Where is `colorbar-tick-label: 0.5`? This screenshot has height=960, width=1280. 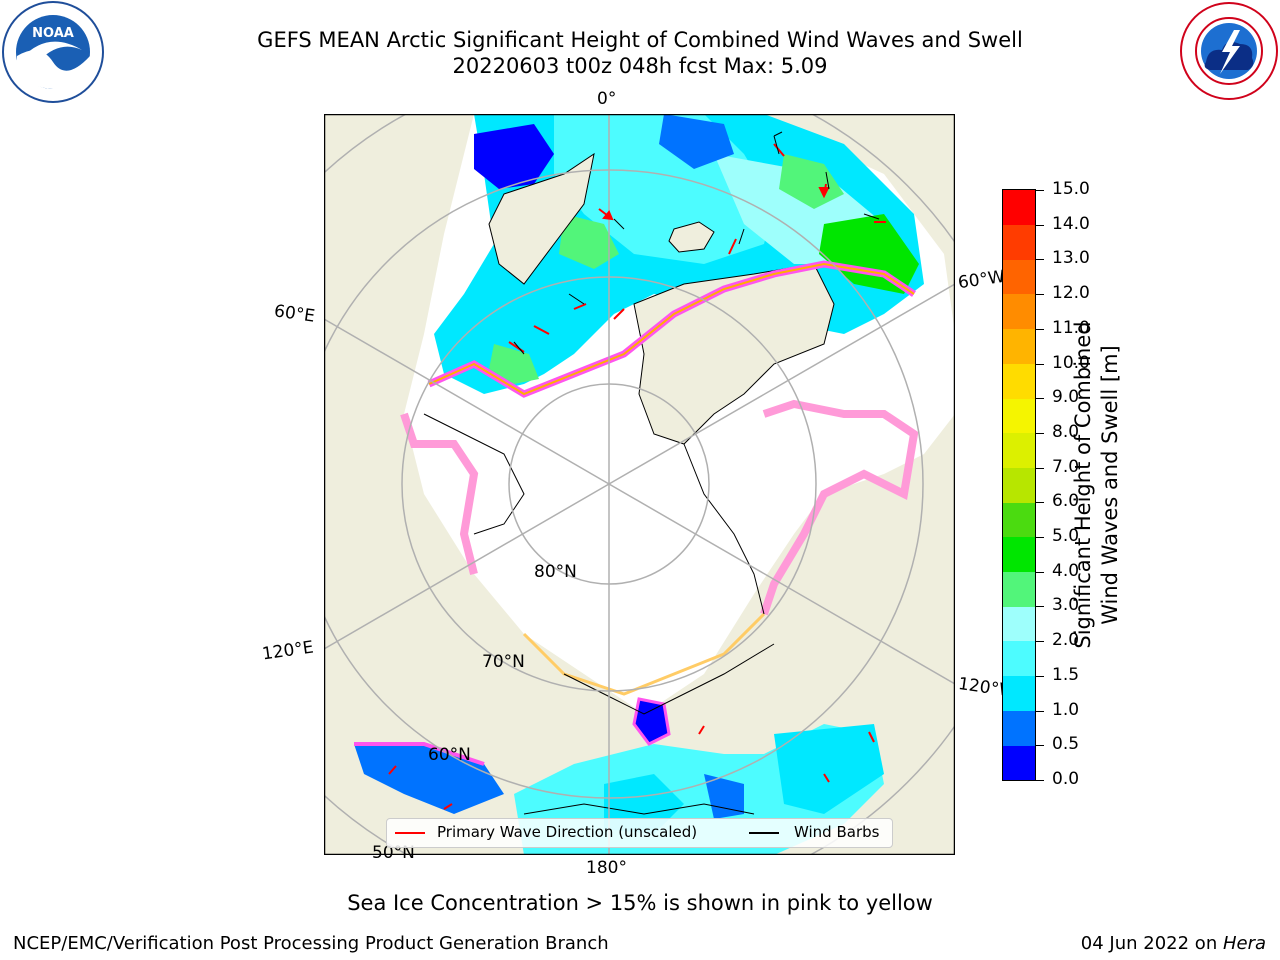
colorbar-tick-label: 0.5 is located at coordinates (1066, 744).